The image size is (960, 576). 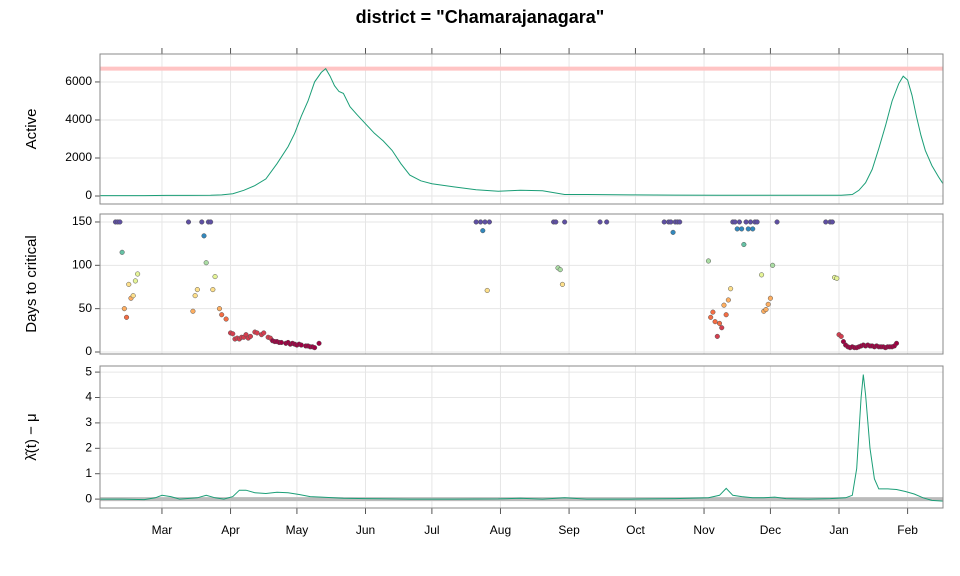 I want to click on y-tick-label: 5, so click(x=88, y=371).